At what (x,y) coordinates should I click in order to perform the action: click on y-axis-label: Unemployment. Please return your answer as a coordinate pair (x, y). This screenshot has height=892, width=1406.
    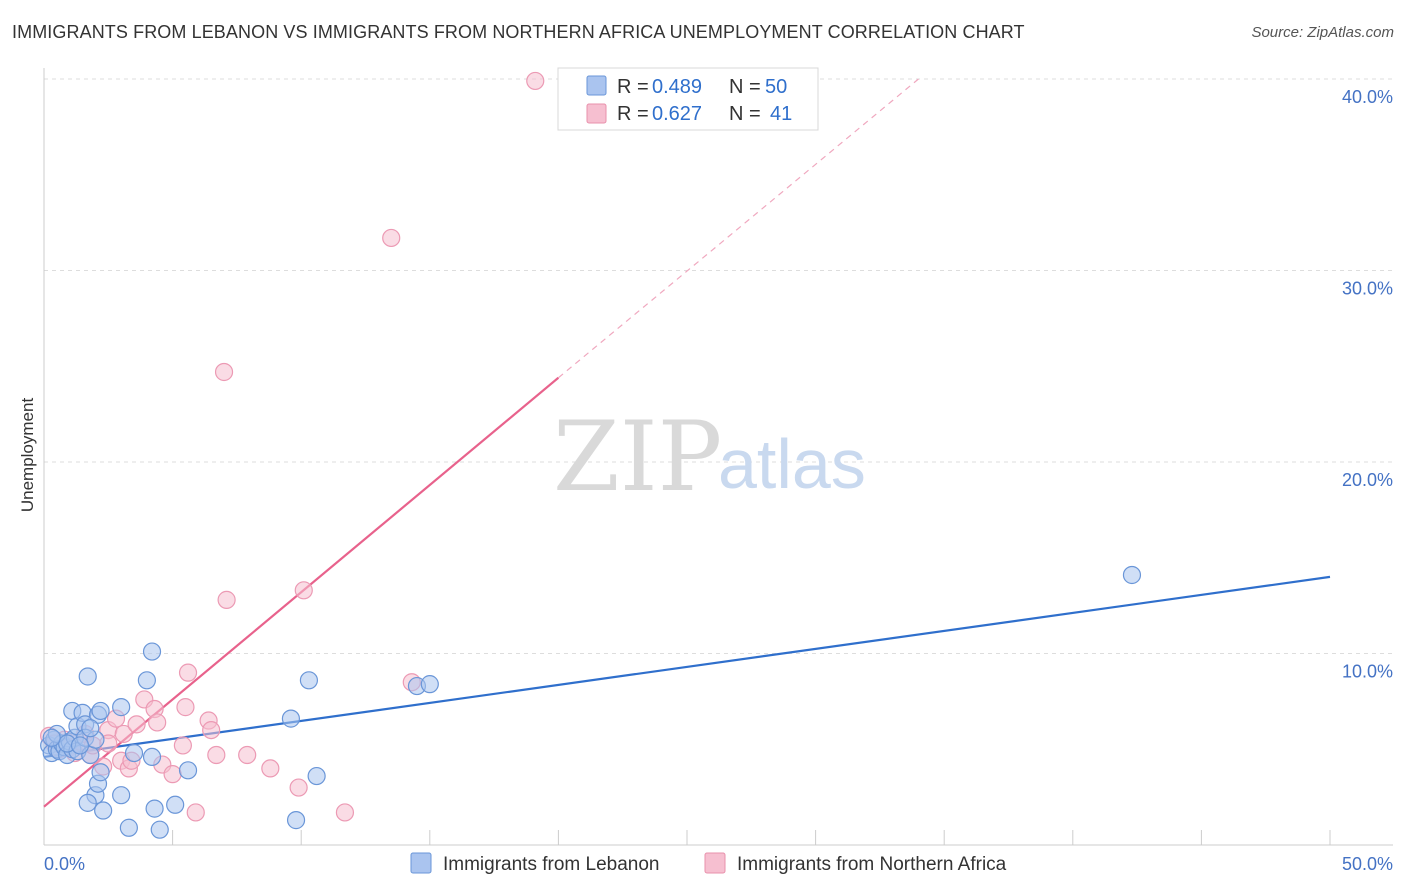
    Looking at the image, I should click on (27, 455).